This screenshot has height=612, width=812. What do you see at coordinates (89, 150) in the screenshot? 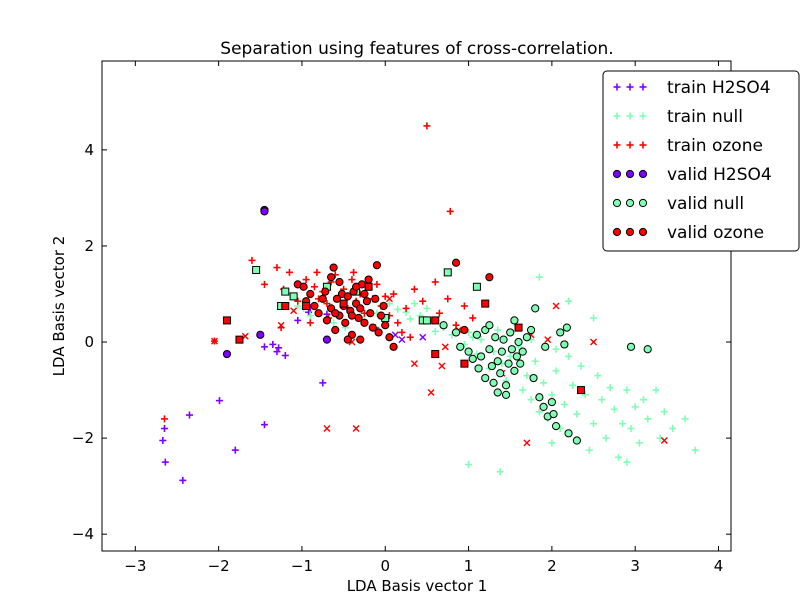
I see `y-tick-label: 4` at bounding box center [89, 150].